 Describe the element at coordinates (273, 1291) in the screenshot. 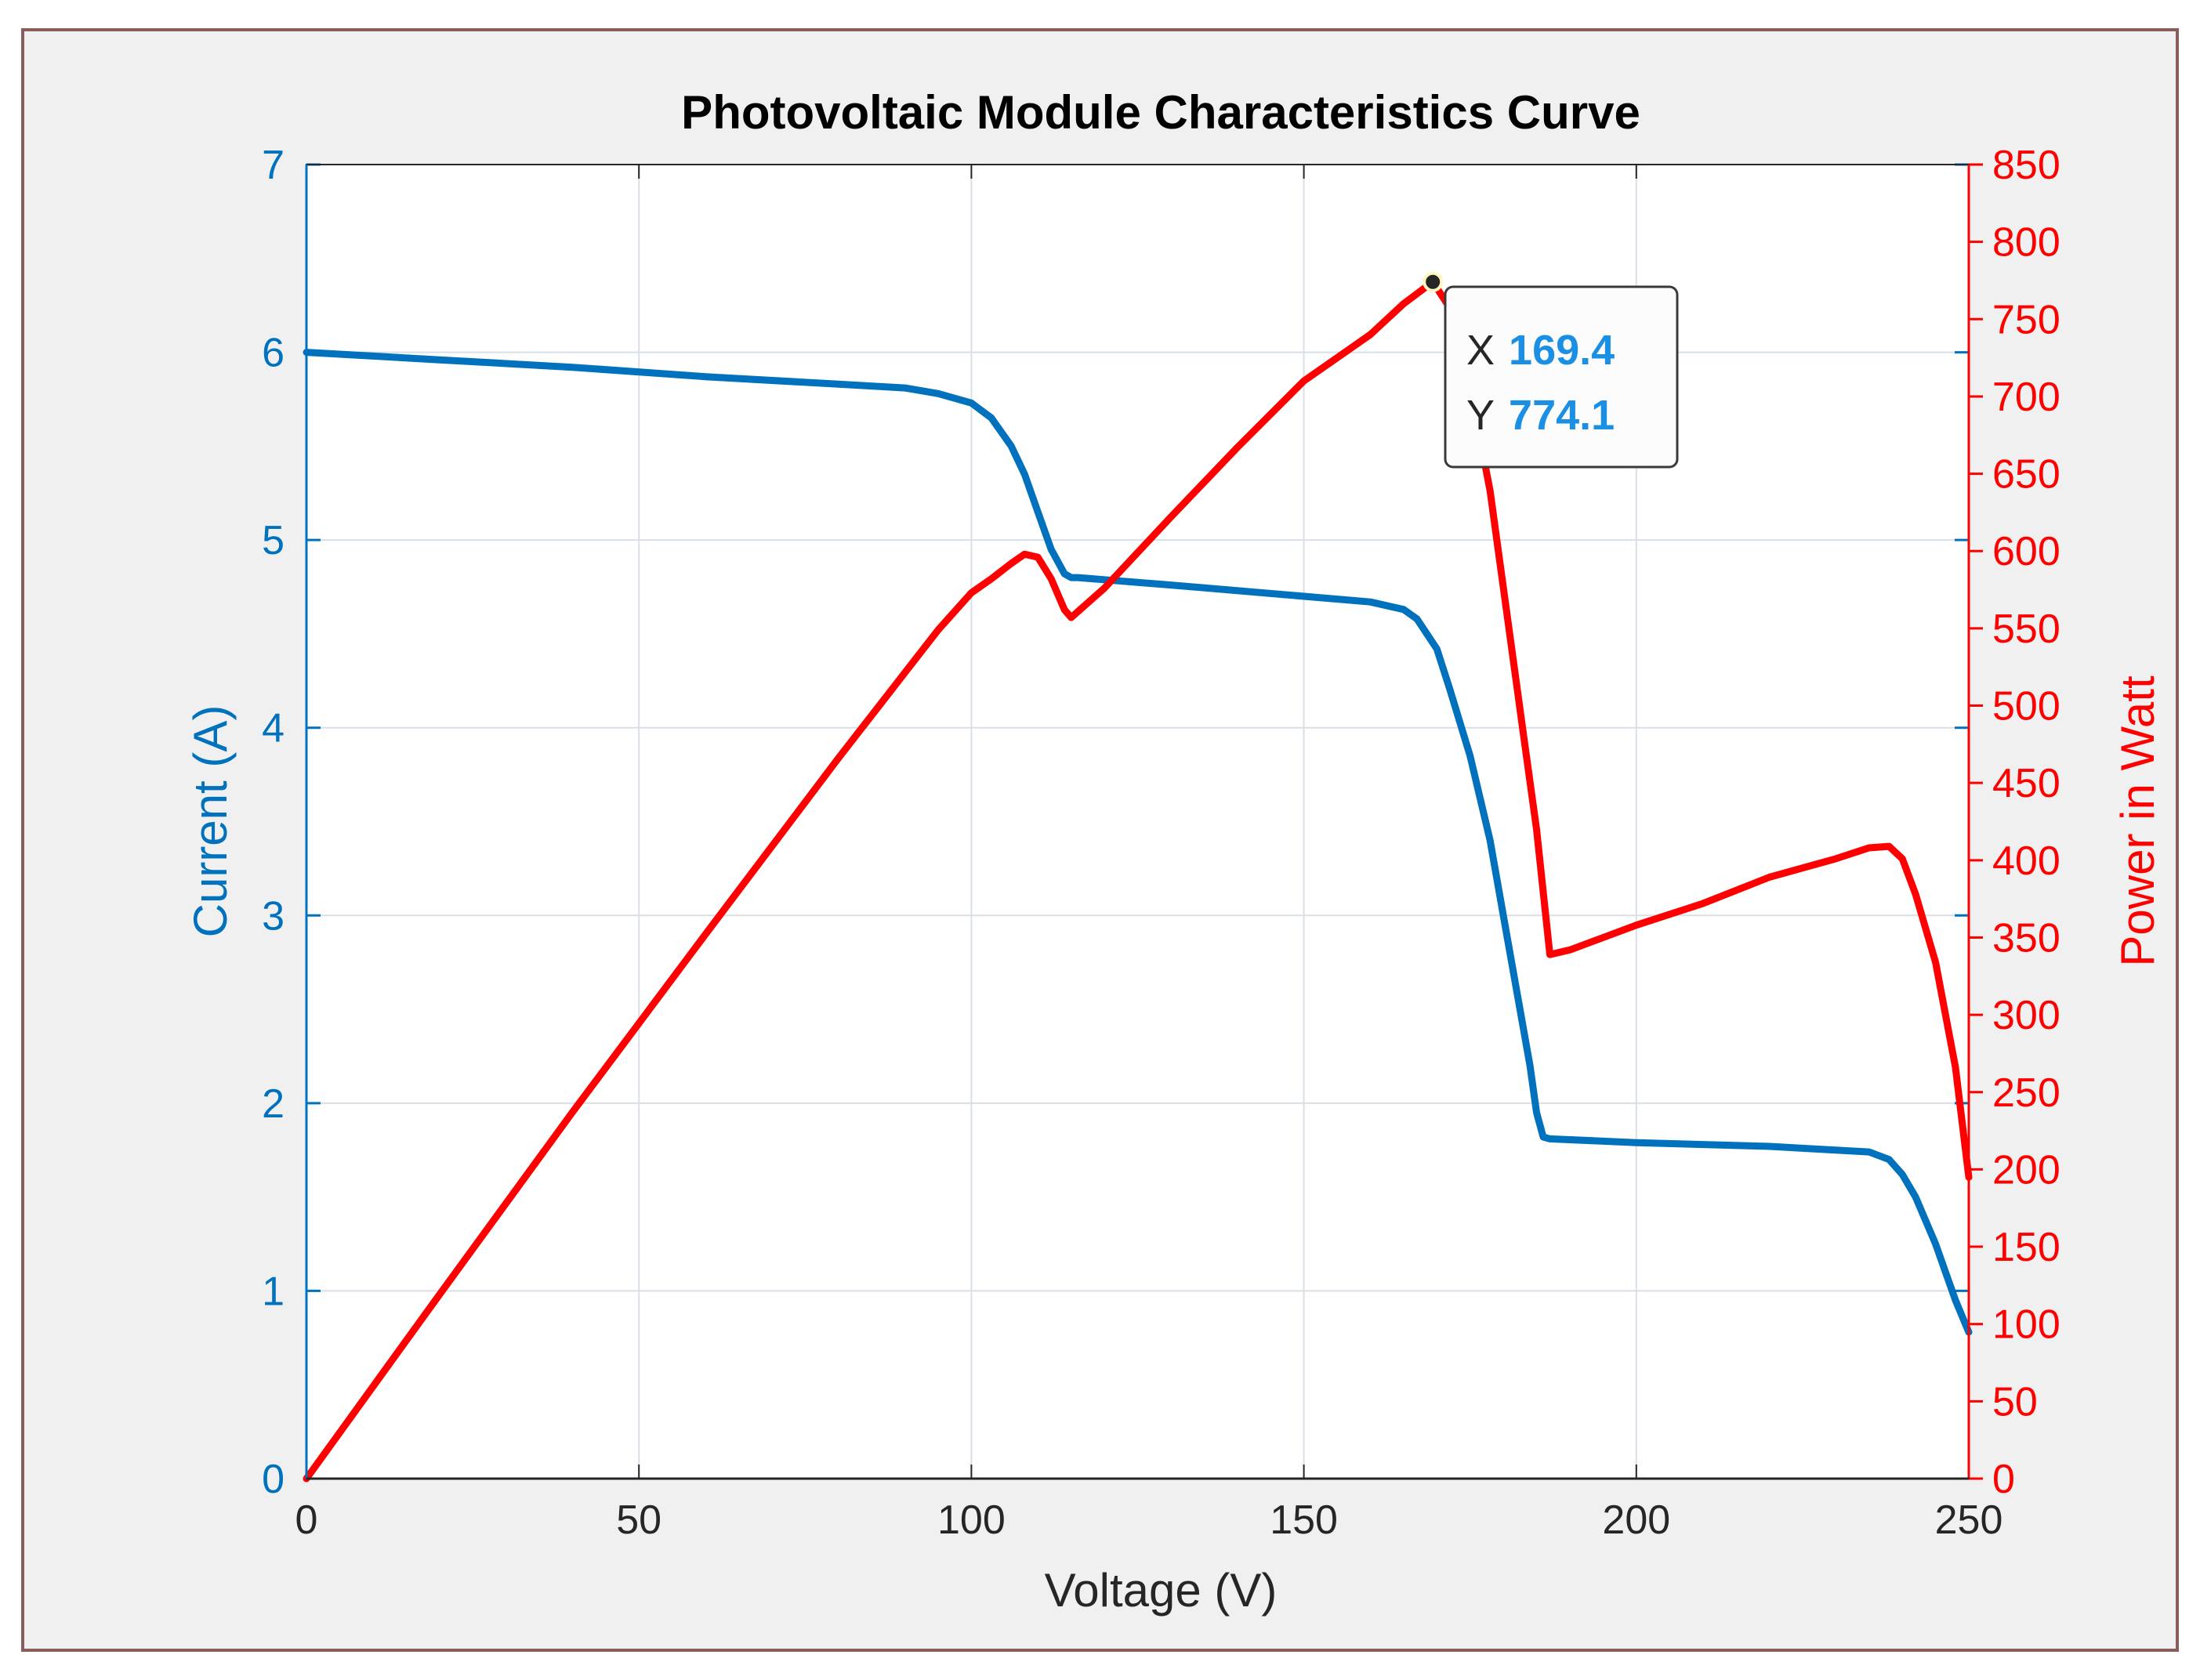

I see `left-y-tick-label: 1` at that location.